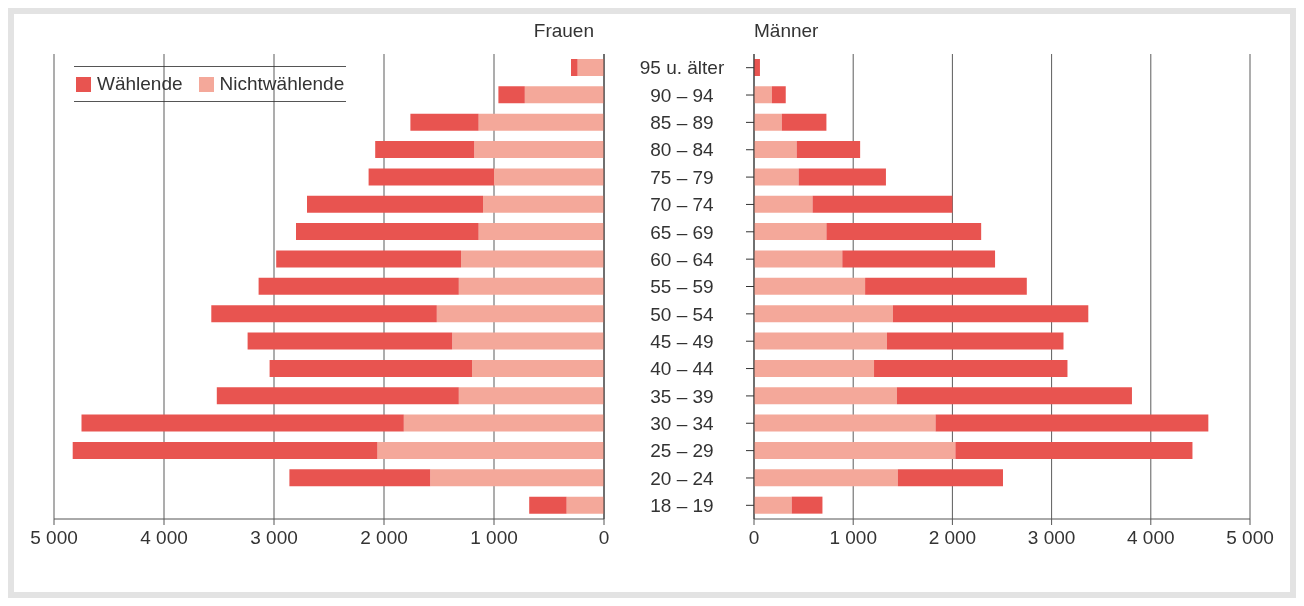 Image resolution: width=1304 pixels, height=606 pixels. I want to click on y-tick-label: 85 – 89, so click(682, 123).